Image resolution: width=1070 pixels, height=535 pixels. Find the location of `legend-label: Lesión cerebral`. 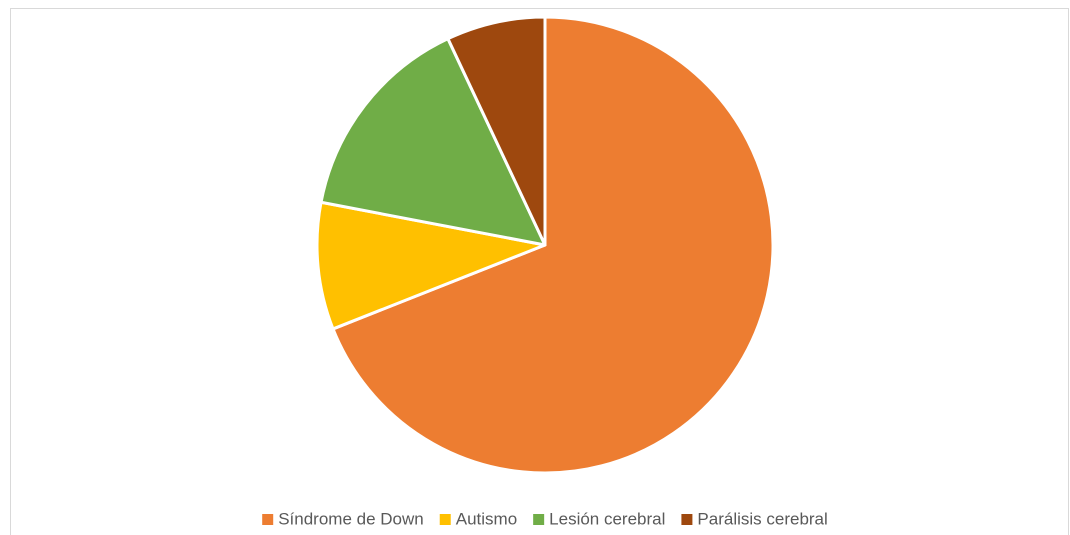

legend-label: Lesión cerebral is located at coordinates (607, 518).